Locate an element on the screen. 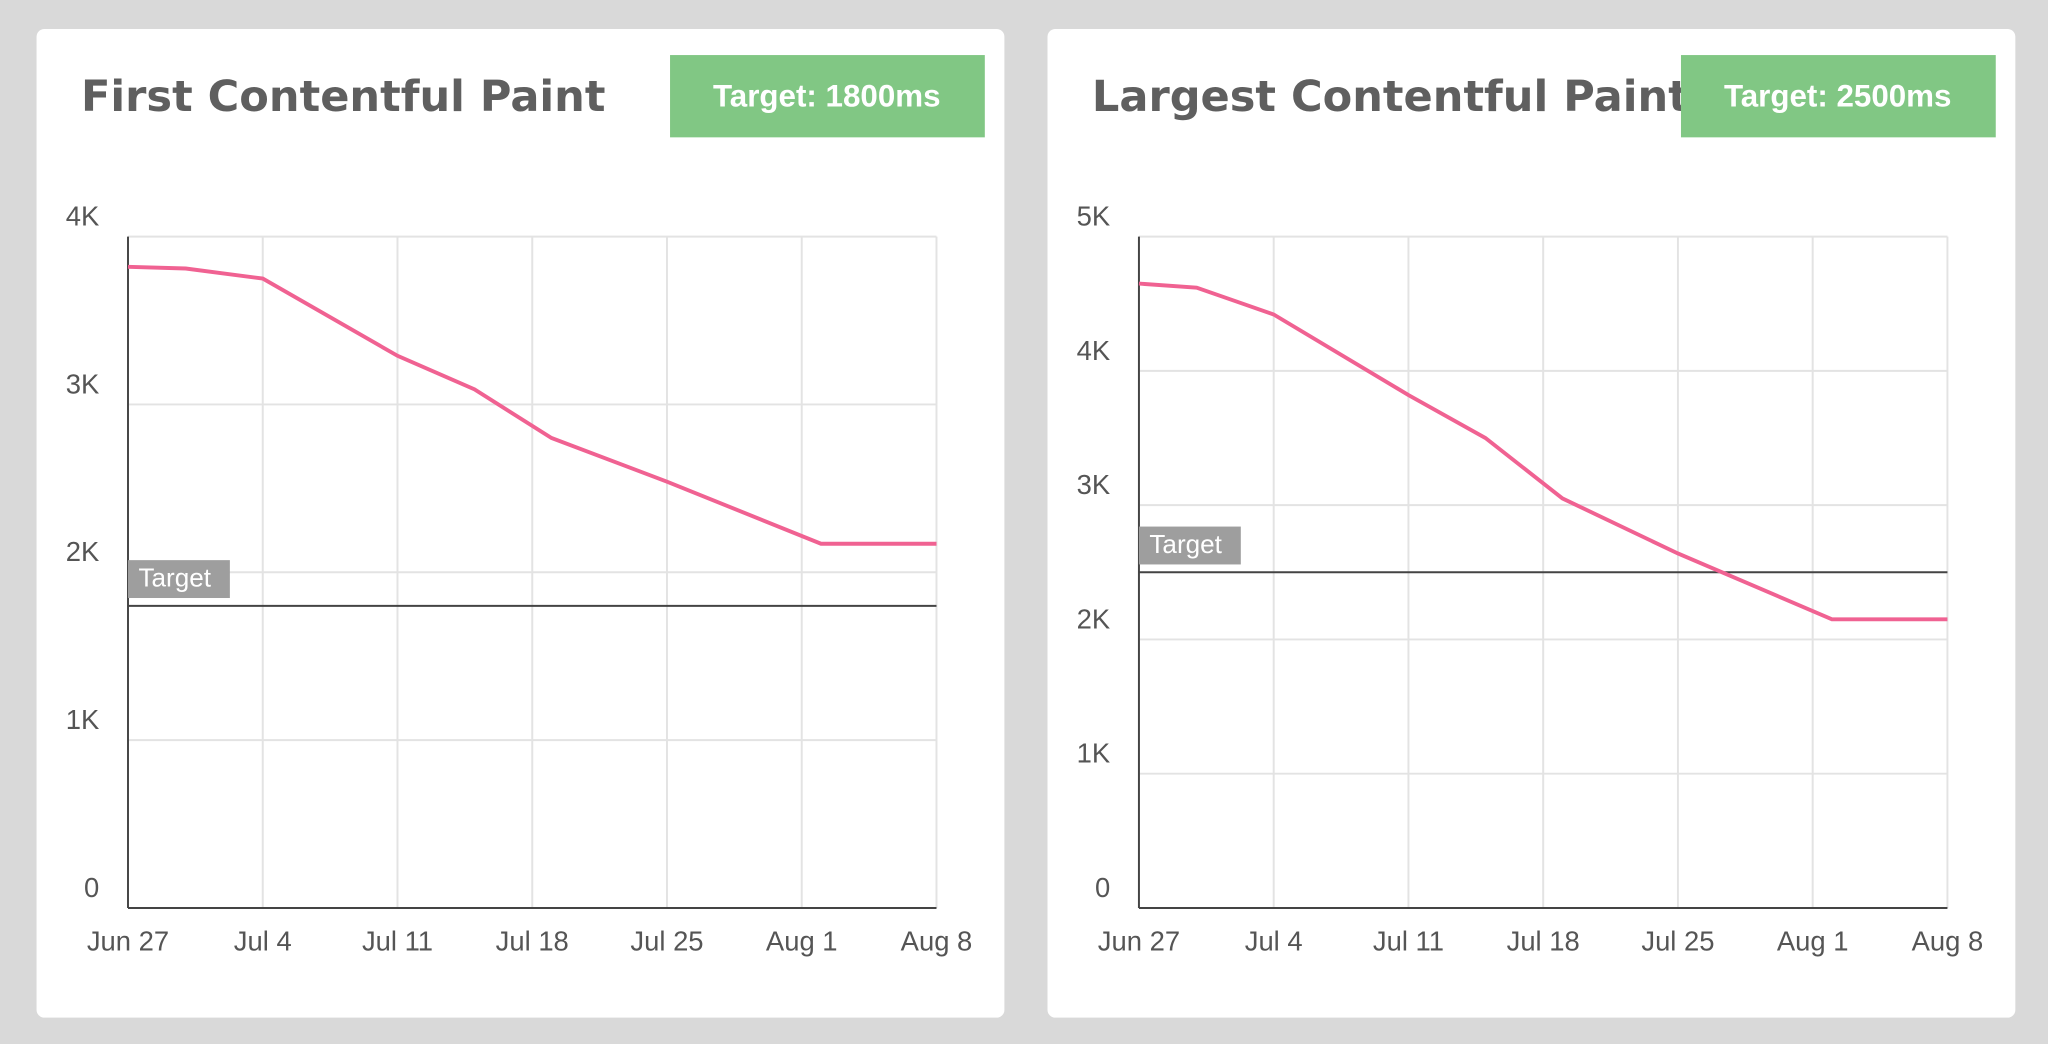 This screenshot has height=1044, width=2048. target-badge-text: Target: 1800ms is located at coordinates (827, 95).